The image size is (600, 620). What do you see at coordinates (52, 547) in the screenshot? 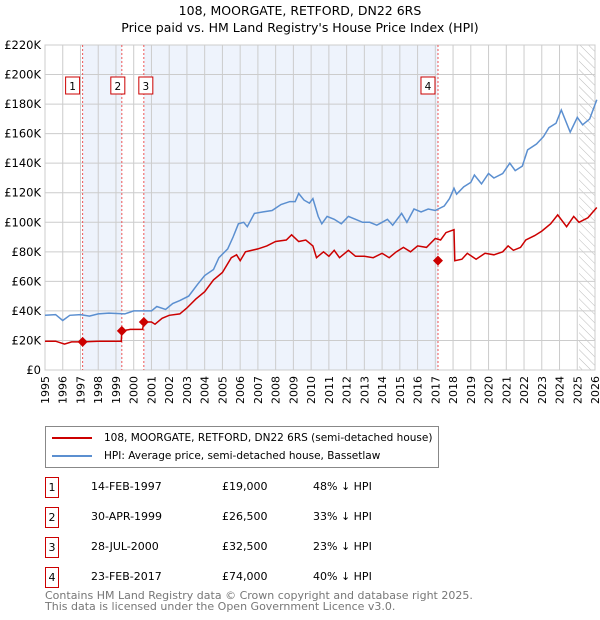
I see `sale-marker-badge: 3` at bounding box center [52, 547].